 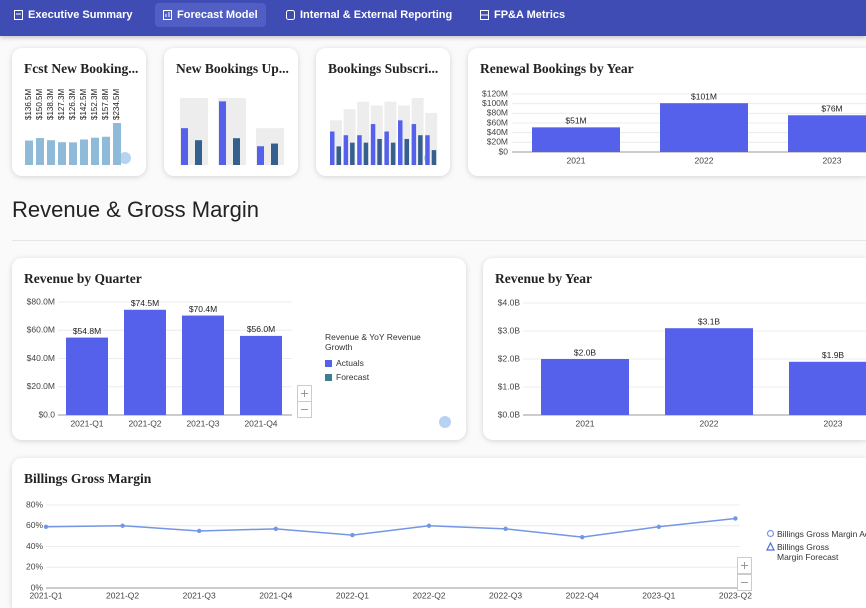 I want to click on nav-tab: Internal & External Reporting, so click(x=369, y=15).